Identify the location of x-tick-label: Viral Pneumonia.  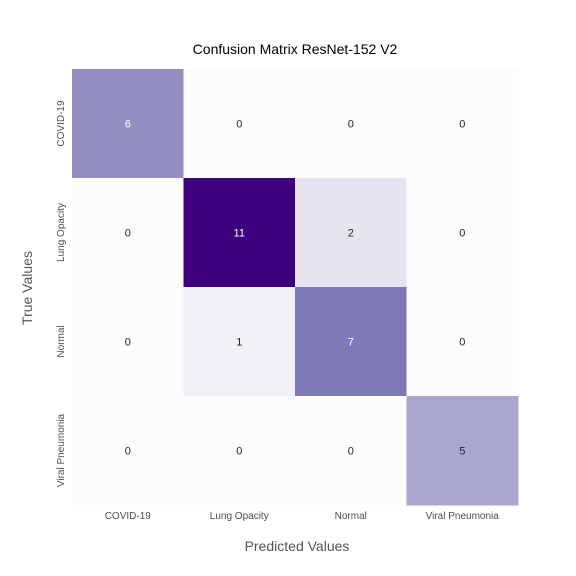
(463, 516).